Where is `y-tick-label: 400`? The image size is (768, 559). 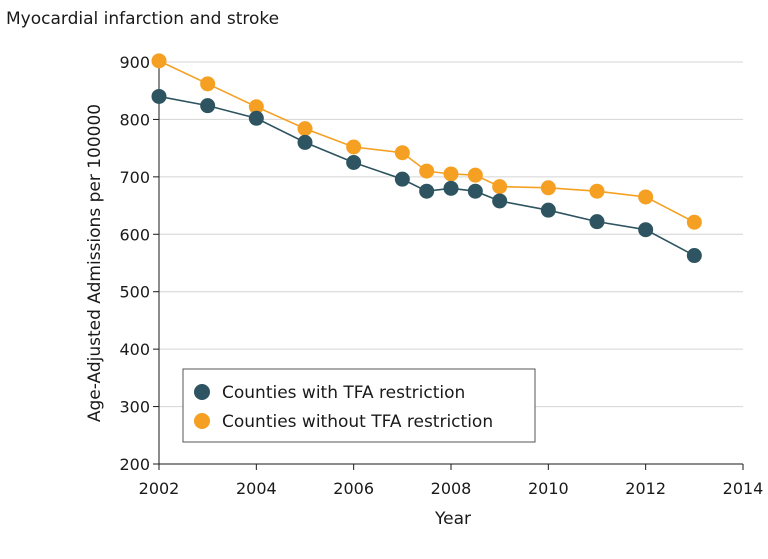 y-tick-label: 400 is located at coordinates (134, 349).